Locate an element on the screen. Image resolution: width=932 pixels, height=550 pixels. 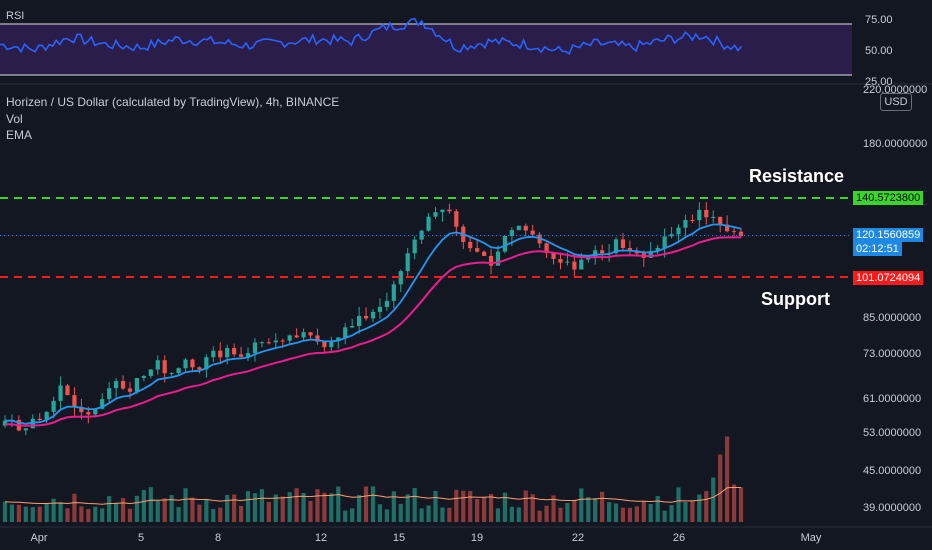
support-price-badge: 101.0724094 is located at coordinates (888, 278).